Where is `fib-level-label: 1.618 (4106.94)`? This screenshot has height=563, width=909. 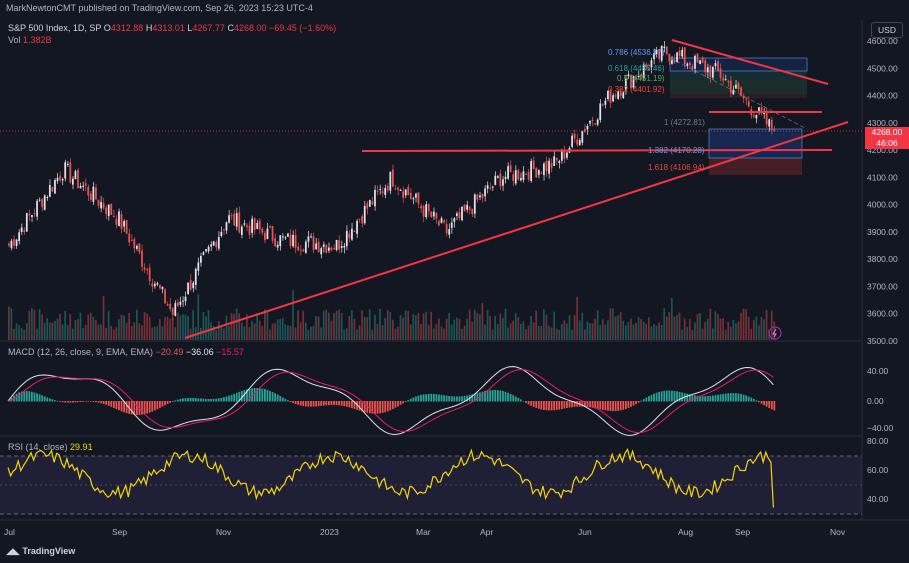
fib-level-label: 1.618 (4106.94) is located at coordinates (676, 167).